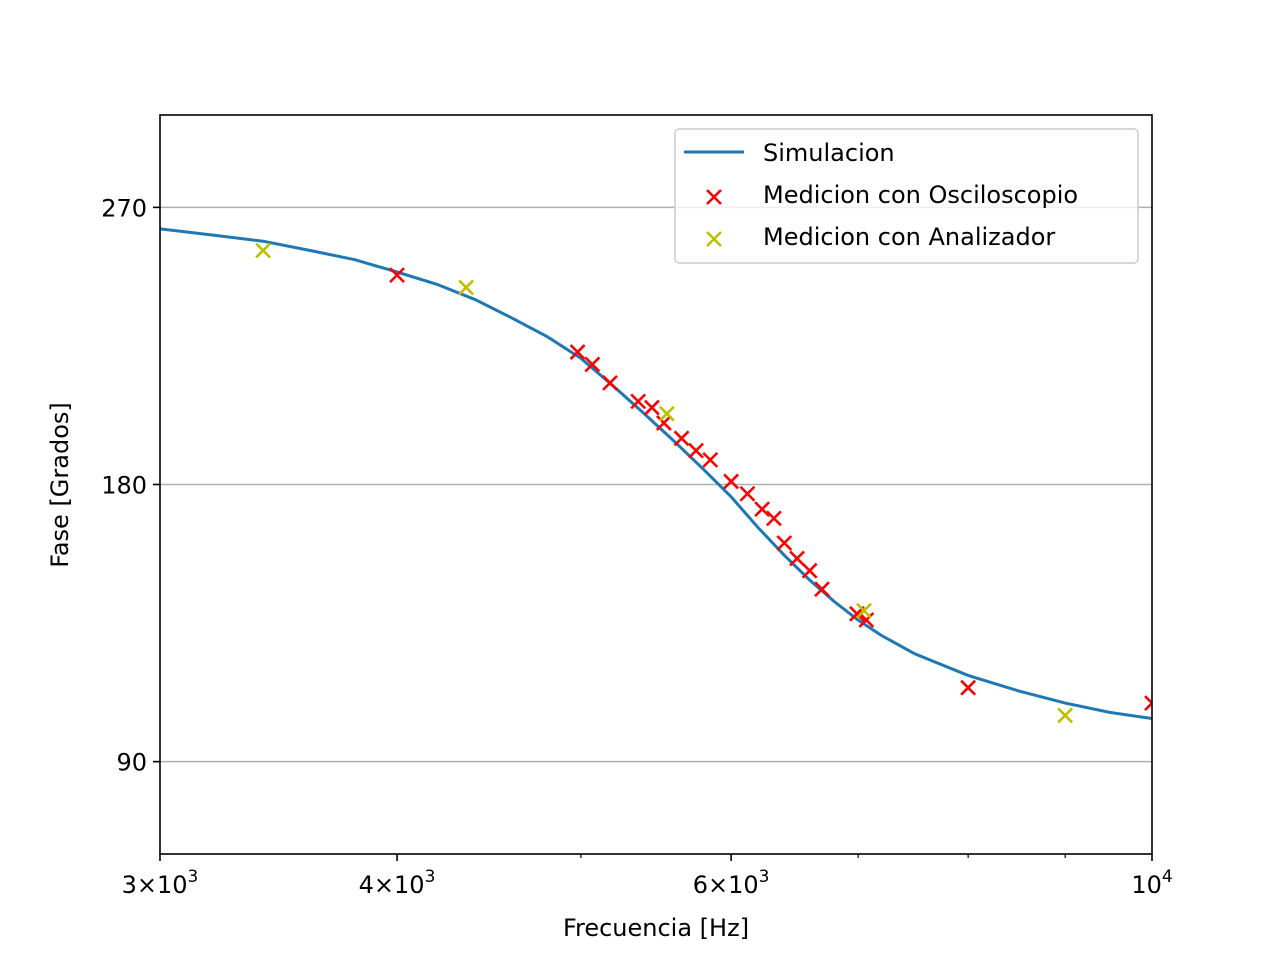  I want to click on y-tick-label: 180, so click(124, 486).